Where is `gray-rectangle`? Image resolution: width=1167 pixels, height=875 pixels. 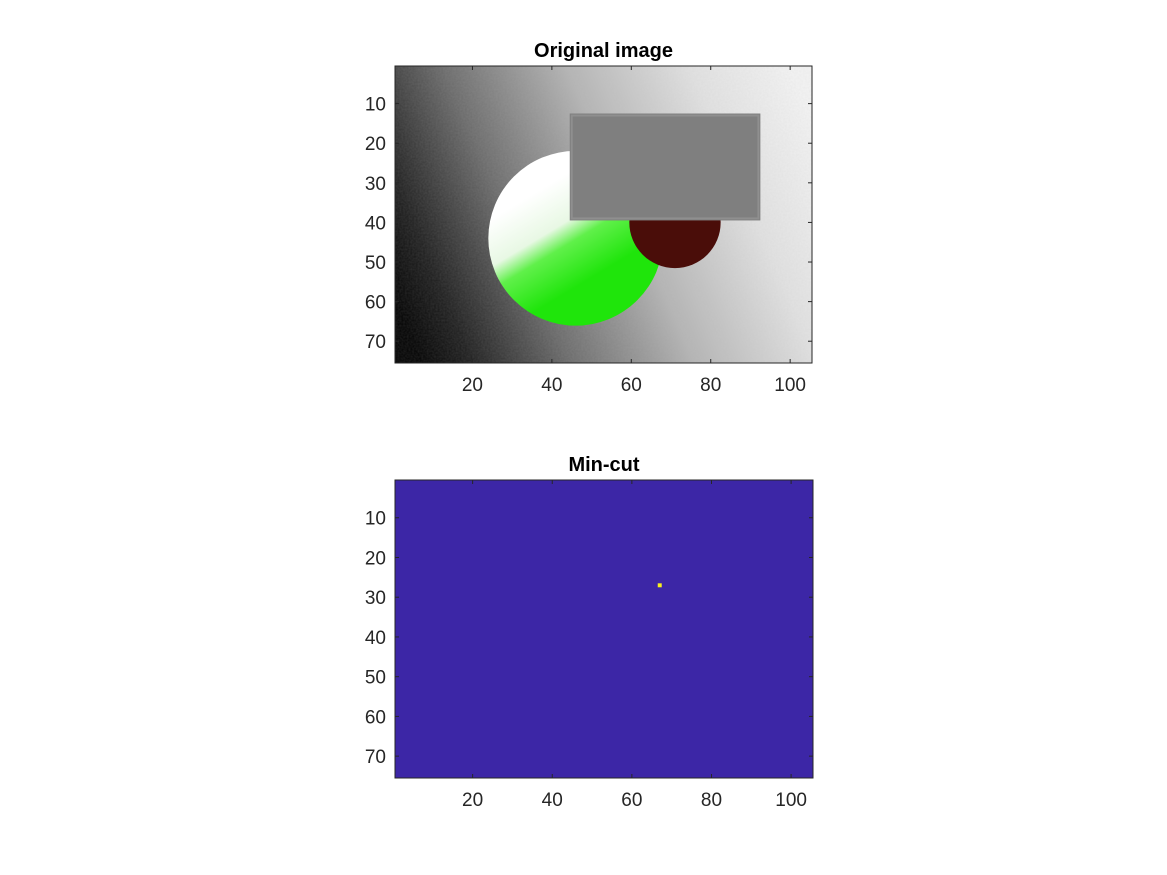 gray-rectangle is located at coordinates (665, 167).